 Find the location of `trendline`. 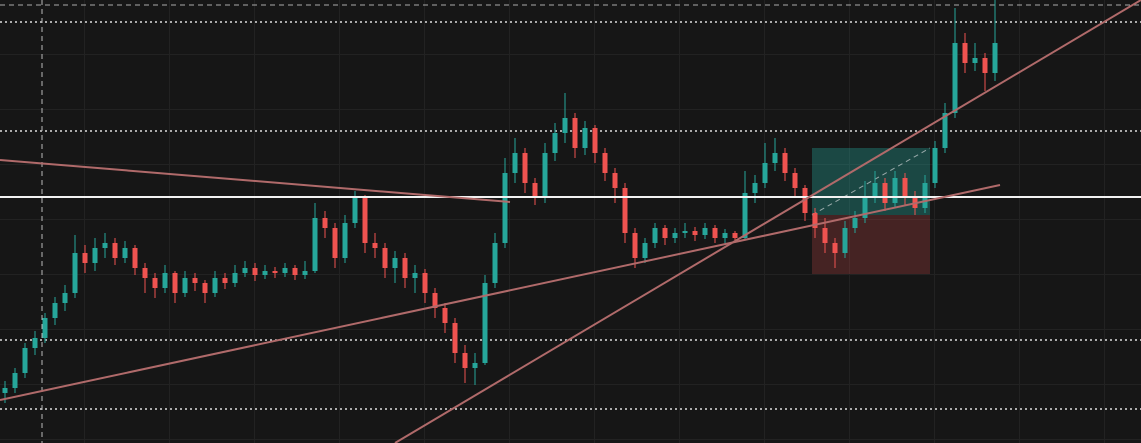

trendline is located at coordinates (255, 181).